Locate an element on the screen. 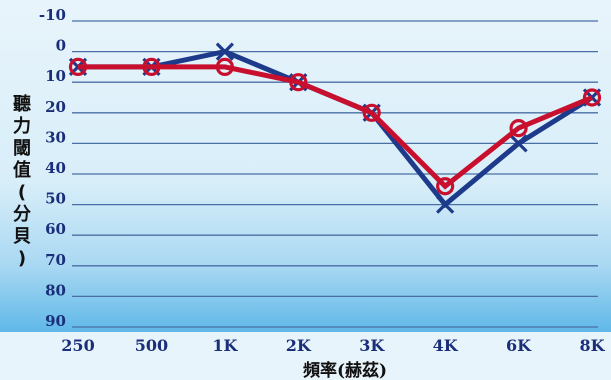 This screenshot has width=611, height=380. y-axis-label-char: ) is located at coordinates (22, 258).